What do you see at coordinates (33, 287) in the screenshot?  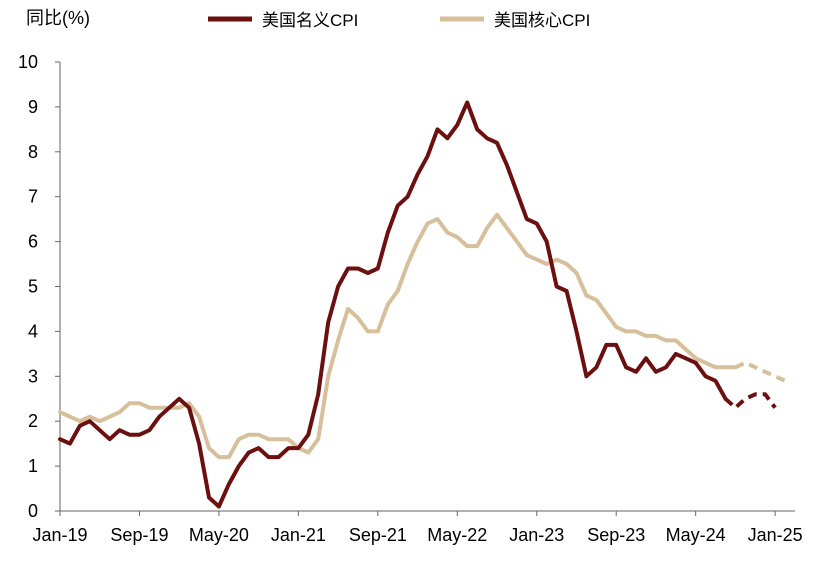 I see `y-tick-label: 5` at bounding box center [33, 287].